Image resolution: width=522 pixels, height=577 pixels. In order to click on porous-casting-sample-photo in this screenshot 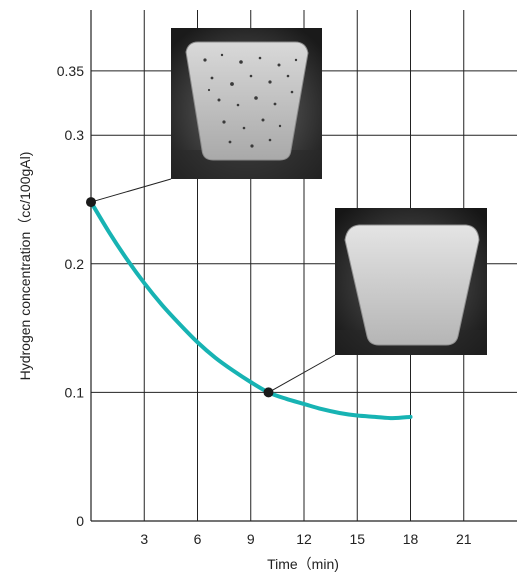, I will do `click(246, 103)`.